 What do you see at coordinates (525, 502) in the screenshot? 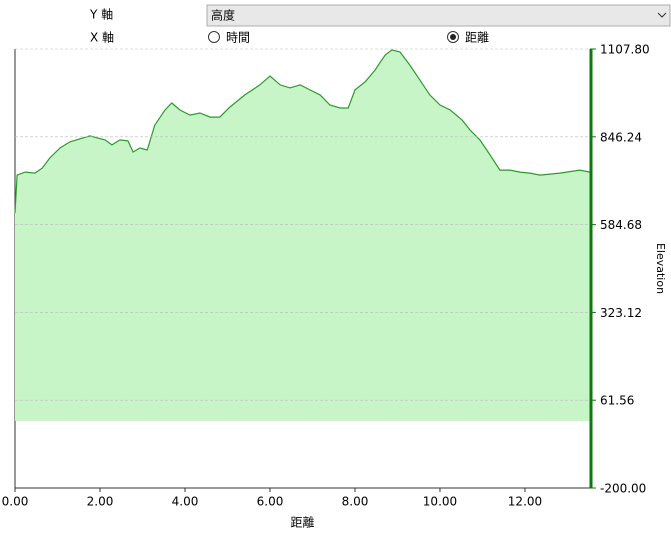
I see `x-tick-label: 12.00` at bounding box center [525, 502].